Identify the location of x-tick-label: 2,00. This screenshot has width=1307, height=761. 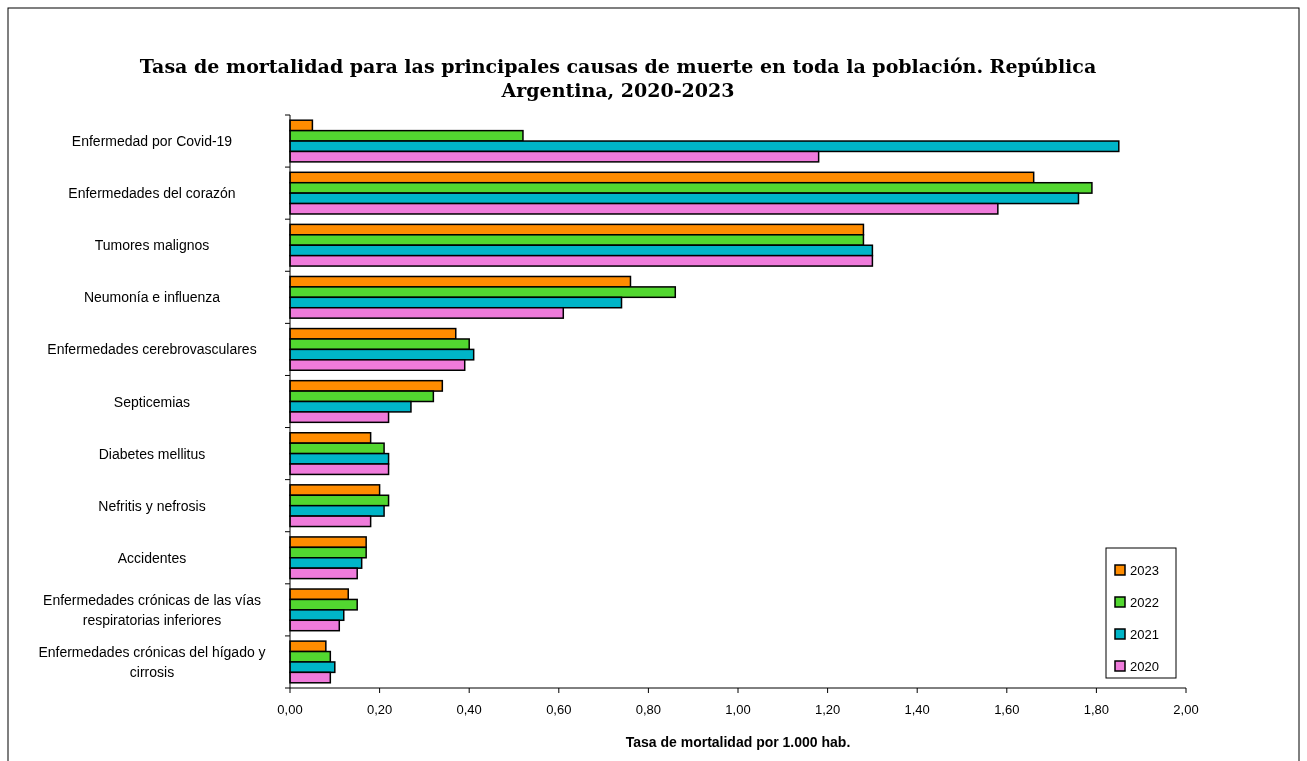
(1186, 709).